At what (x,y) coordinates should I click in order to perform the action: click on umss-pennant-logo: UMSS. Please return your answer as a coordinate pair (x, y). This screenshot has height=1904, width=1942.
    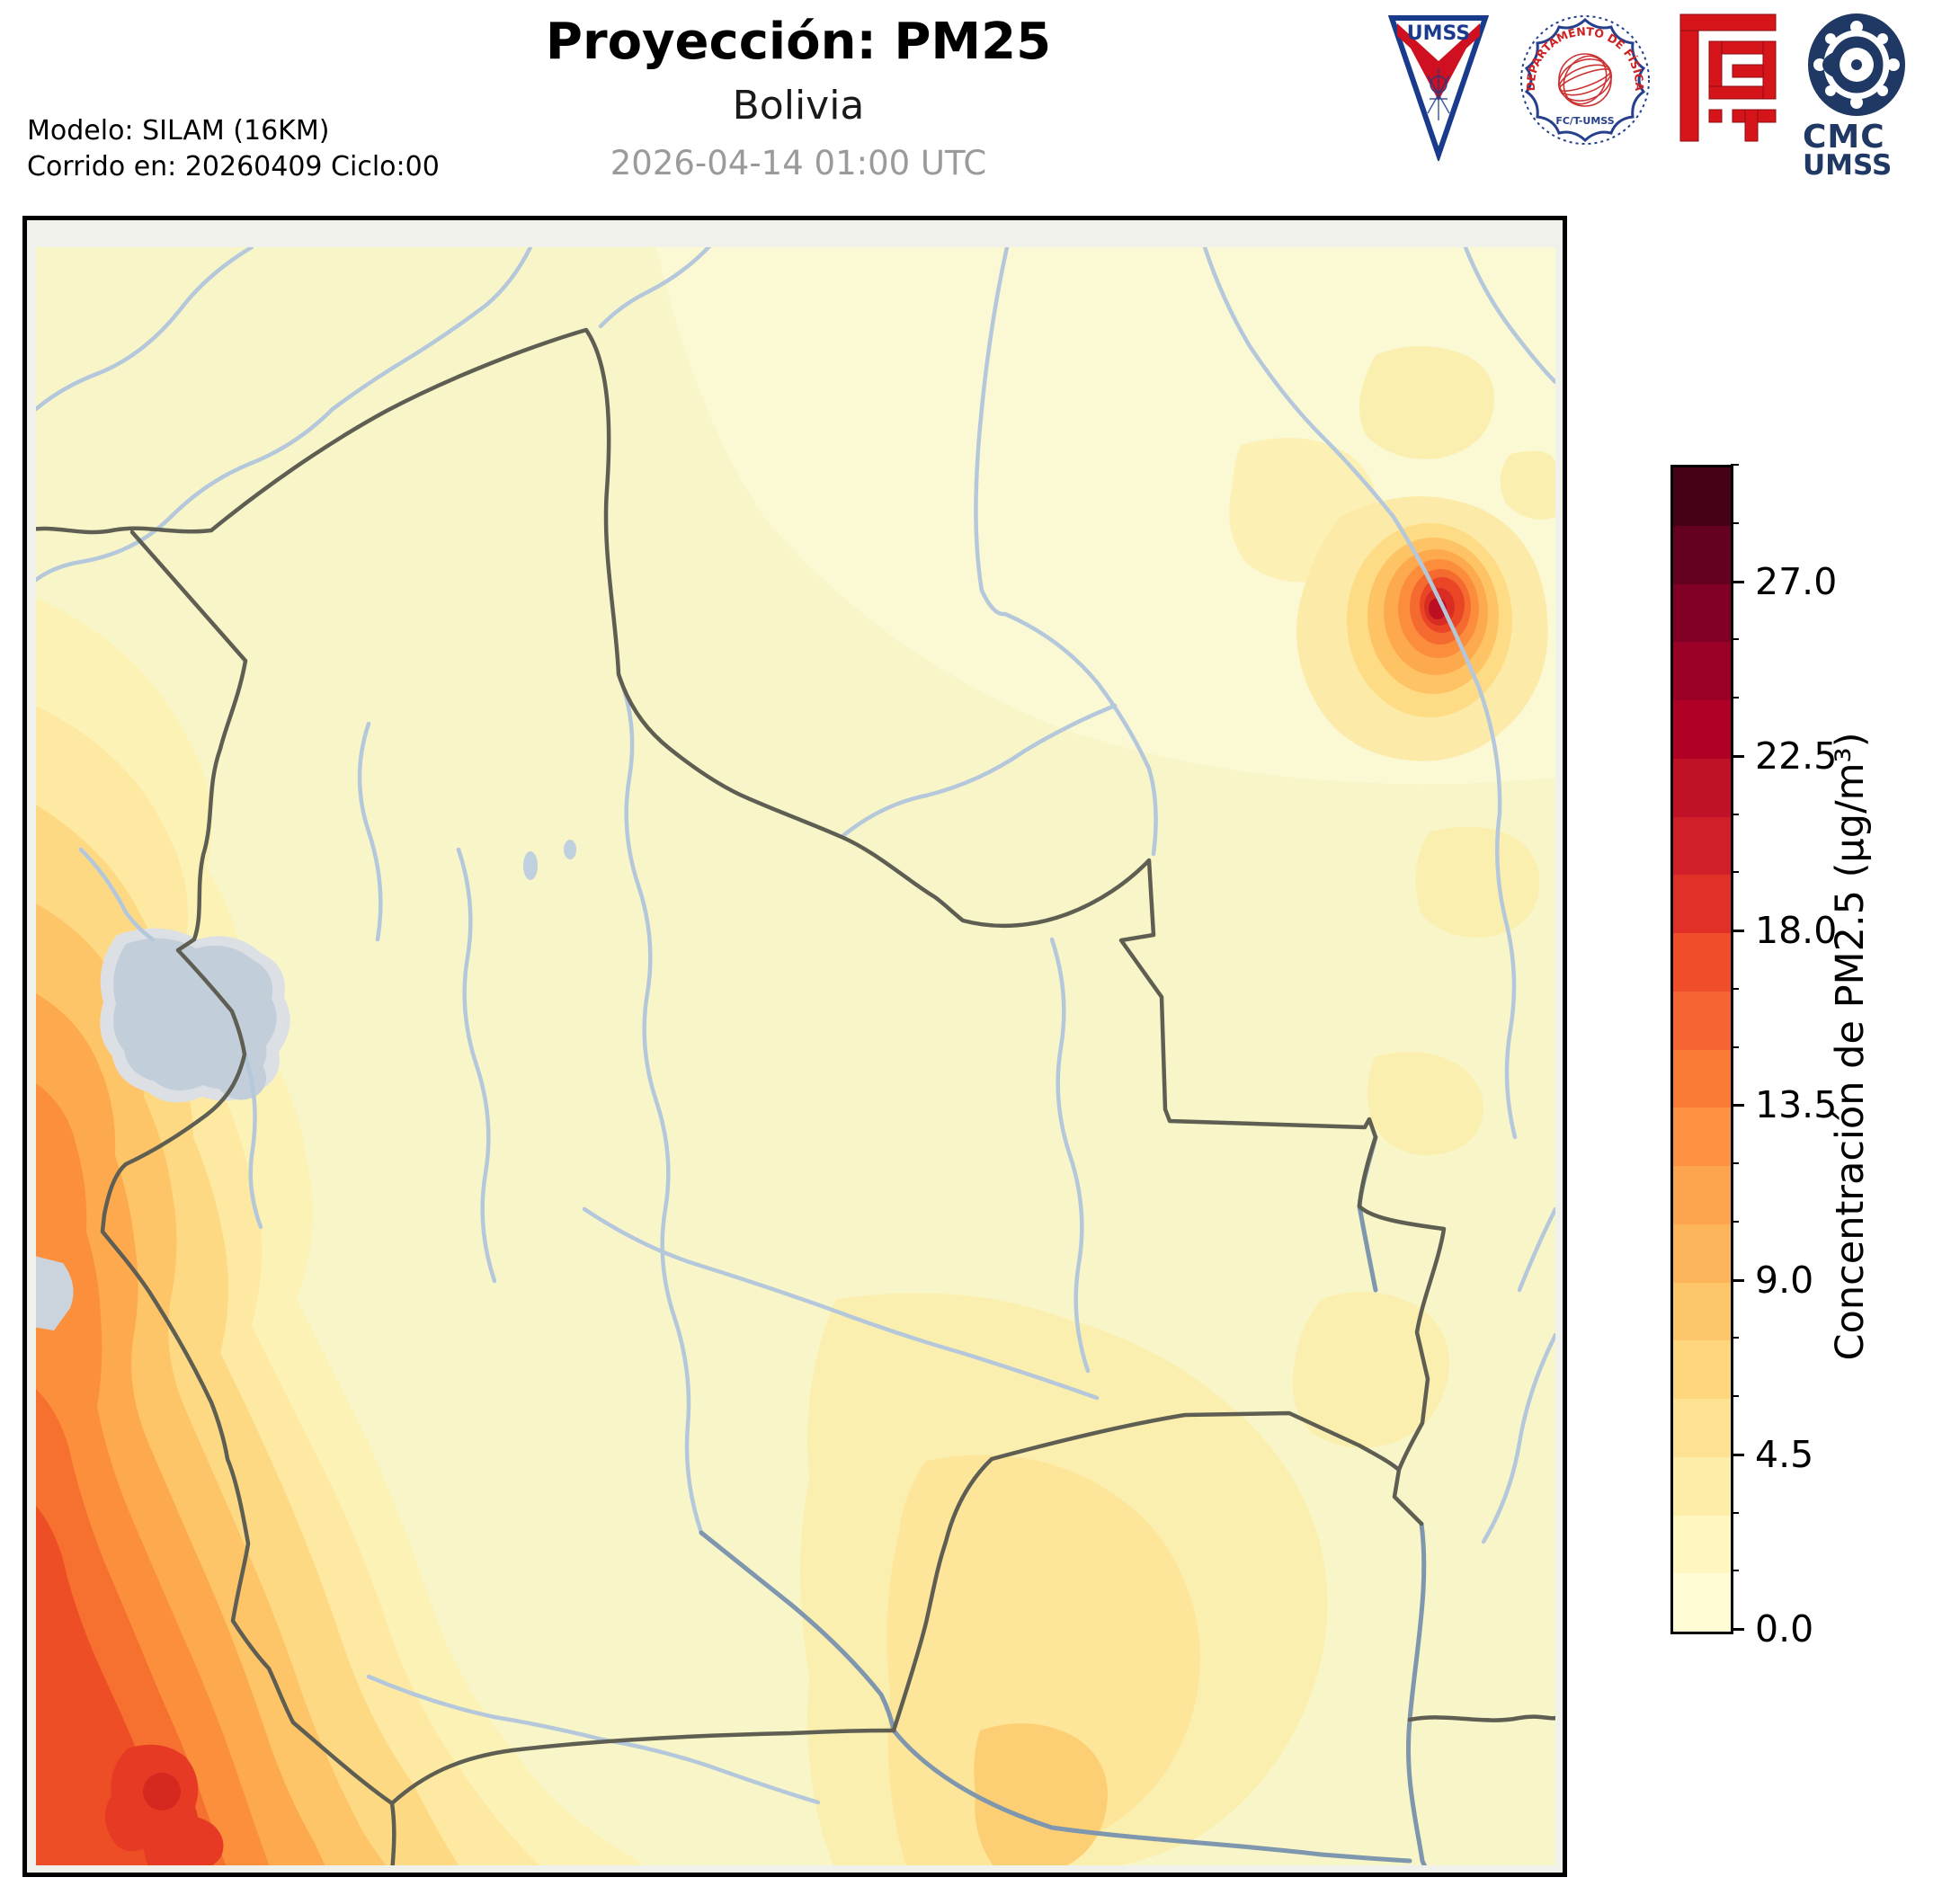
    Looking at the image, I should click on (1438, 88).